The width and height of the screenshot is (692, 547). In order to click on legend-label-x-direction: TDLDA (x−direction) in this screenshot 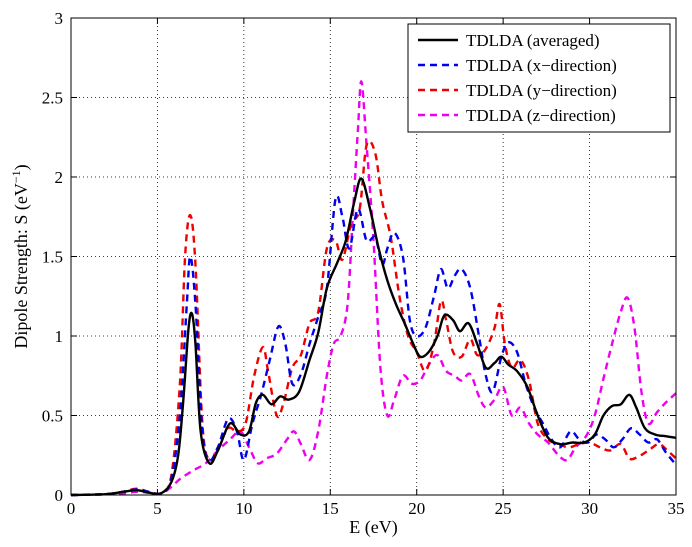, I will do `click(541, 65)`.